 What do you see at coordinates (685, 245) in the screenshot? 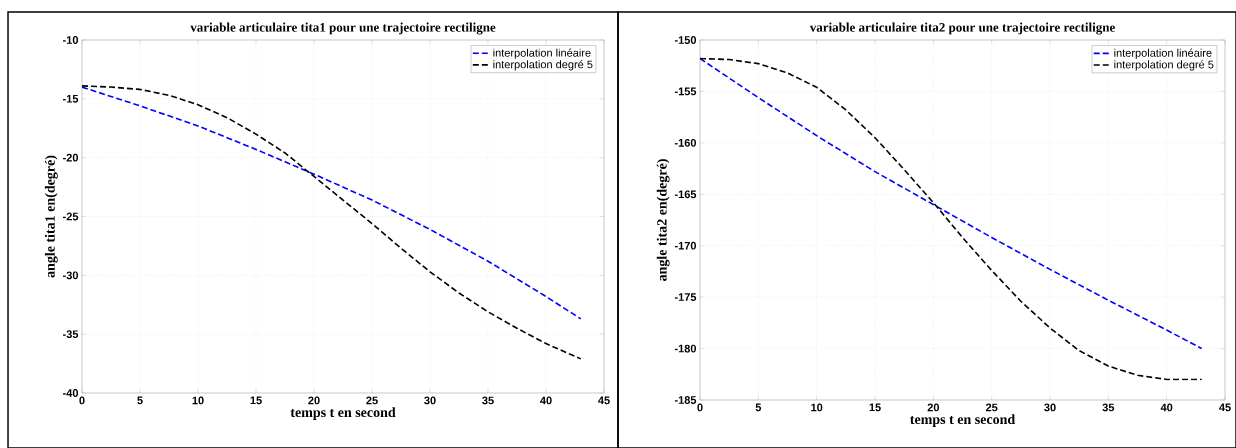
I see `y-tick-label: -170` at bounding box center [685, 245].